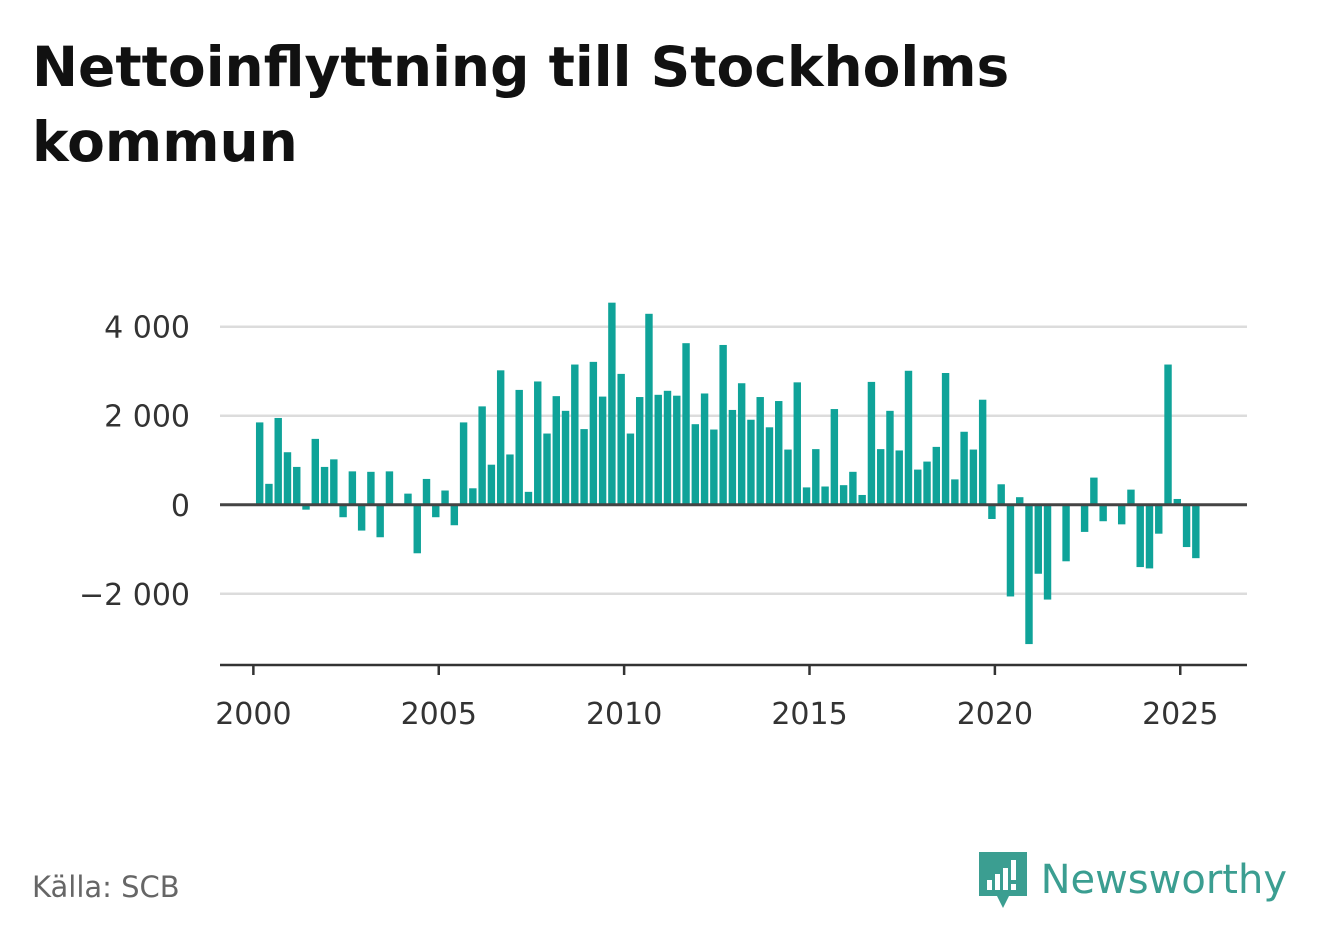  I want to click on y-tick-label: 4 000, so click(147, 328).